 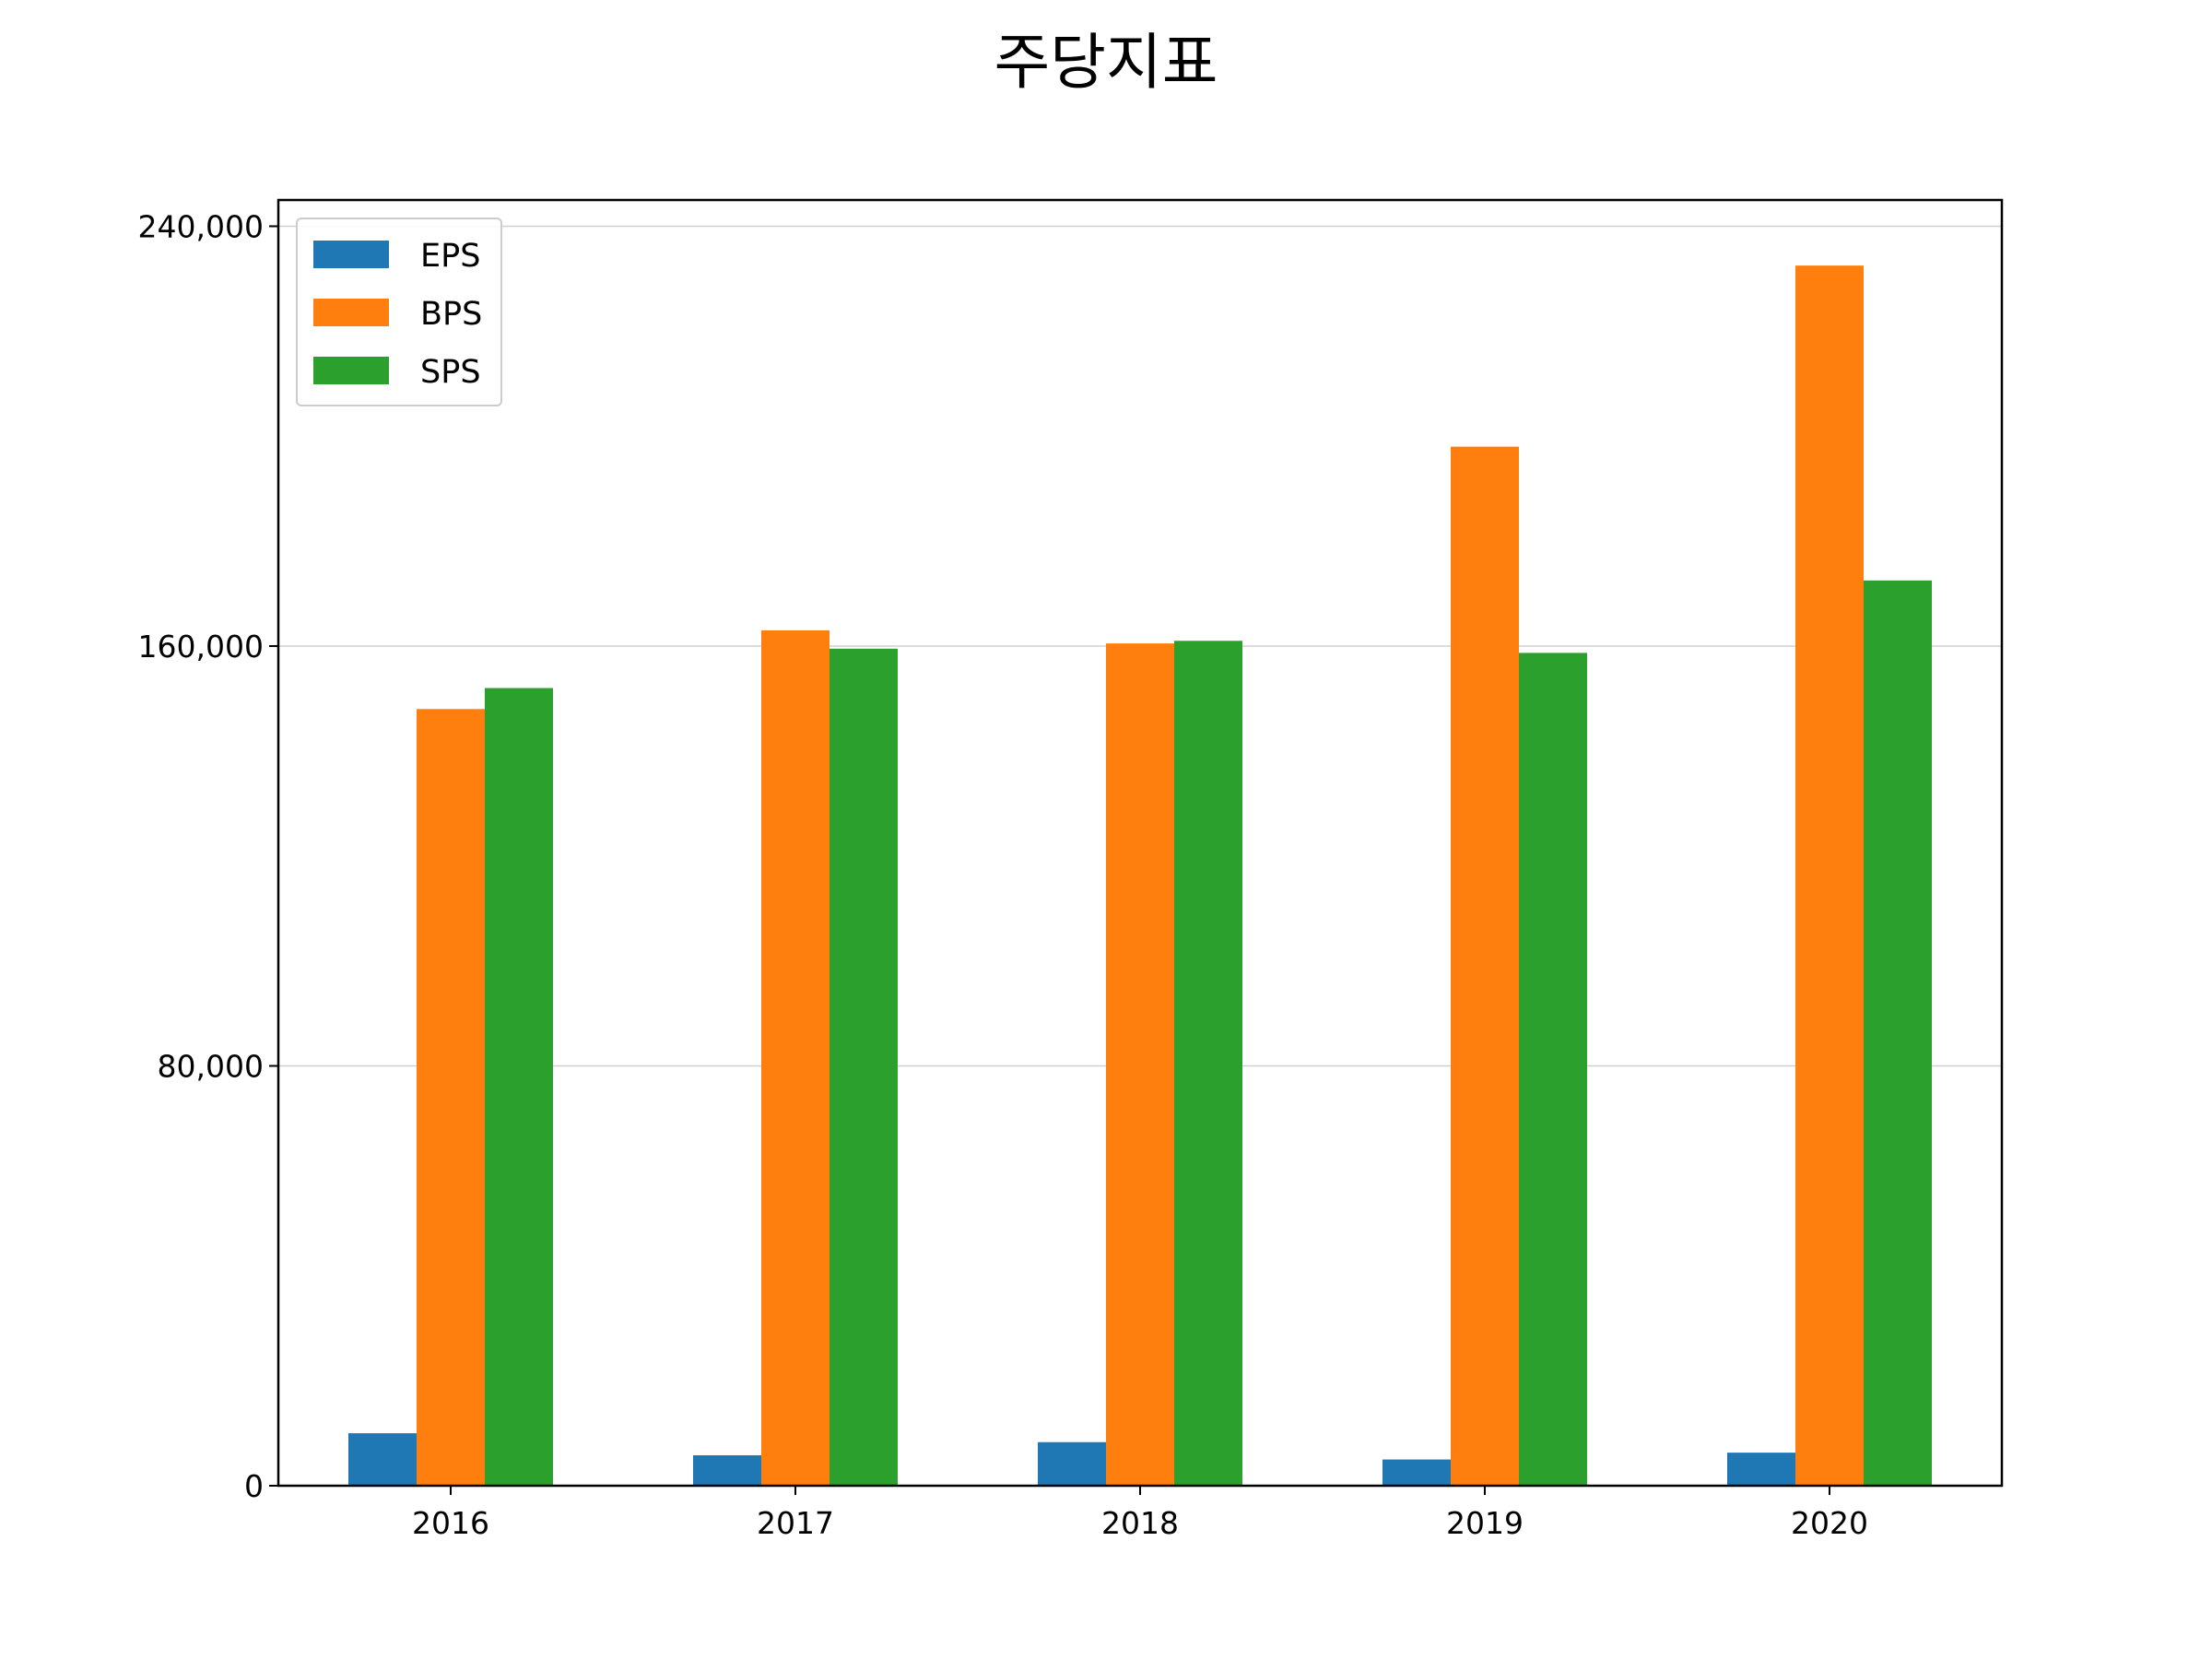 What do you see at coordinates (1761, 1469) in the screenshot?
I see `bar-eps-2020` at bounding box center [1761, 1469].